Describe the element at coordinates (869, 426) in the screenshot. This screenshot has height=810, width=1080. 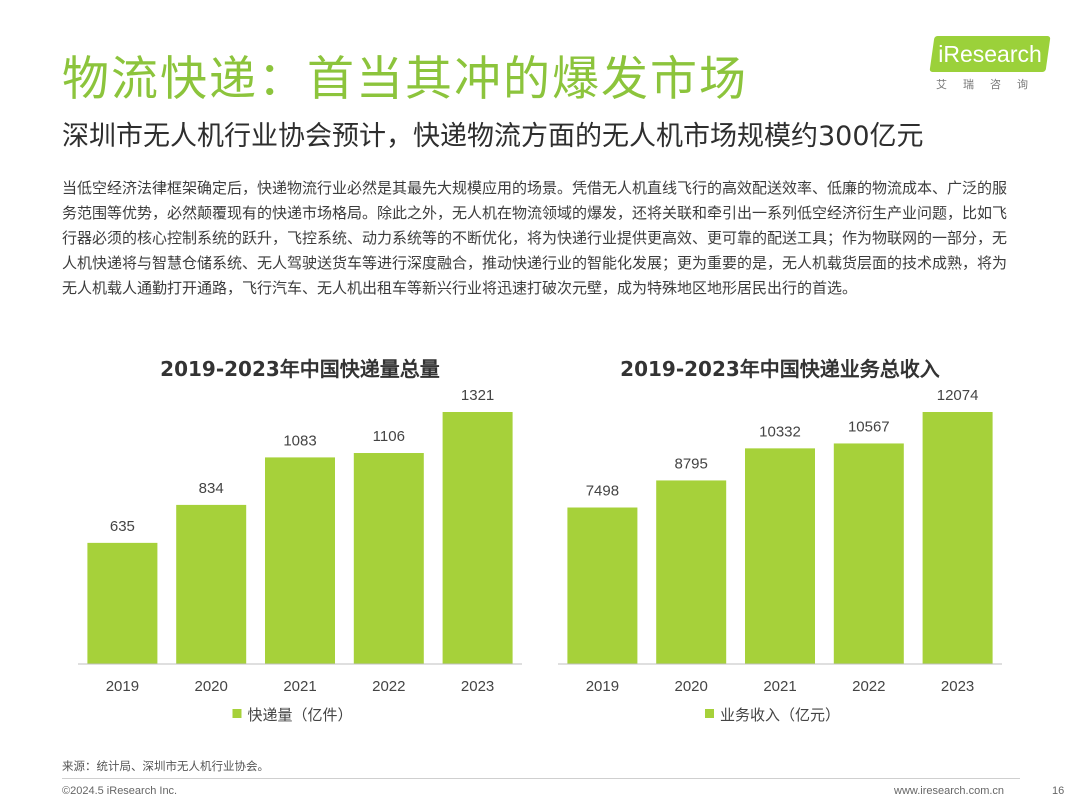
I see `data-label-2022: 10567` at that location.